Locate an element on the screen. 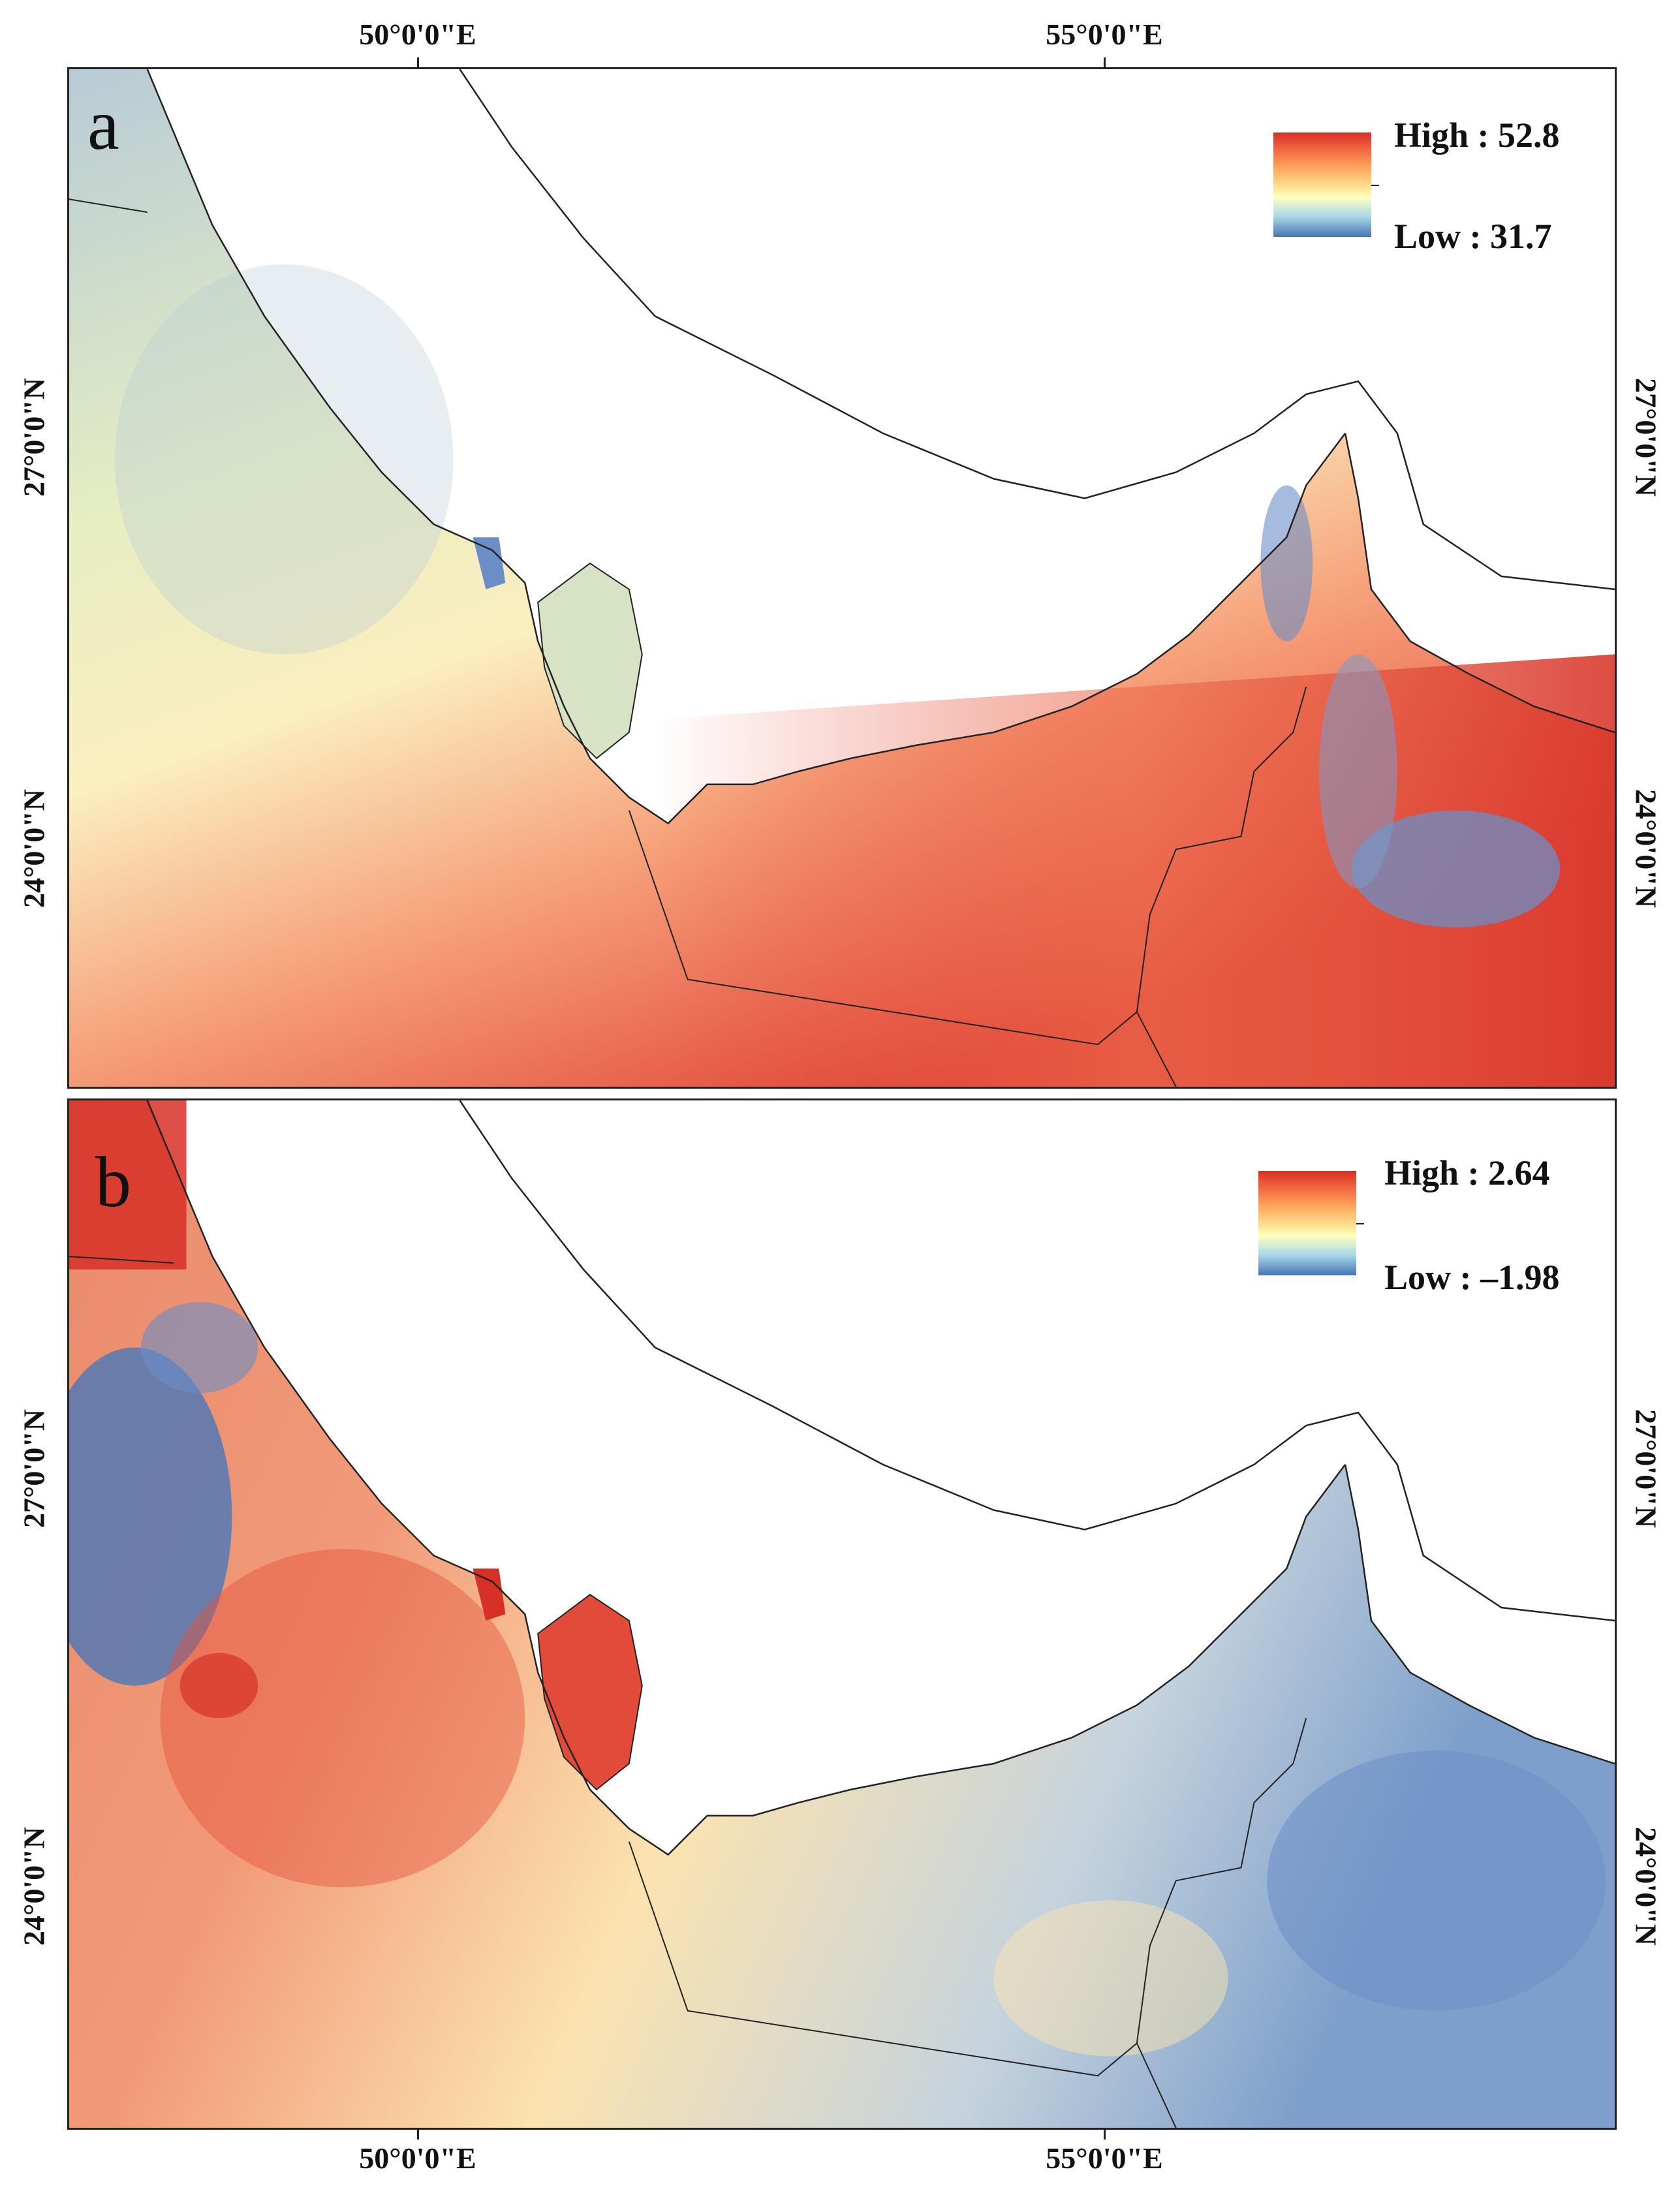  lon-label-top-55e: 55°0'0"E is located at coordinates (1105, 34).